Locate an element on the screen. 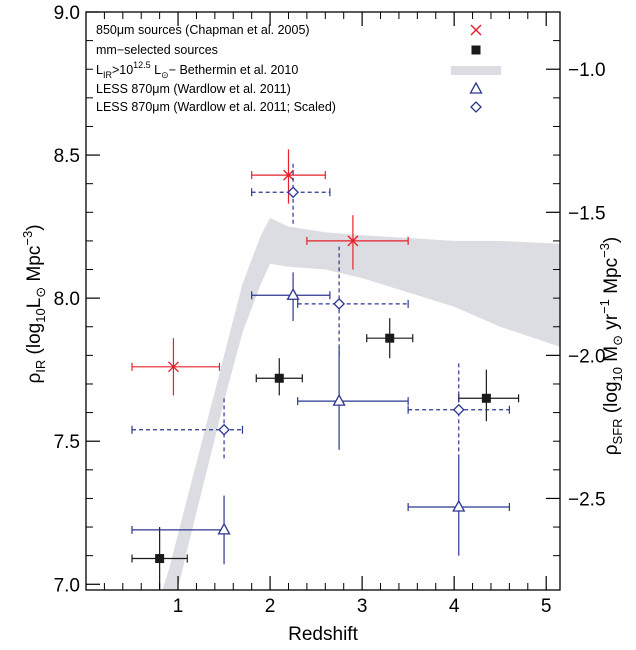  legend-entry-2: mm−selected sources is located at coordinates (288, 50).